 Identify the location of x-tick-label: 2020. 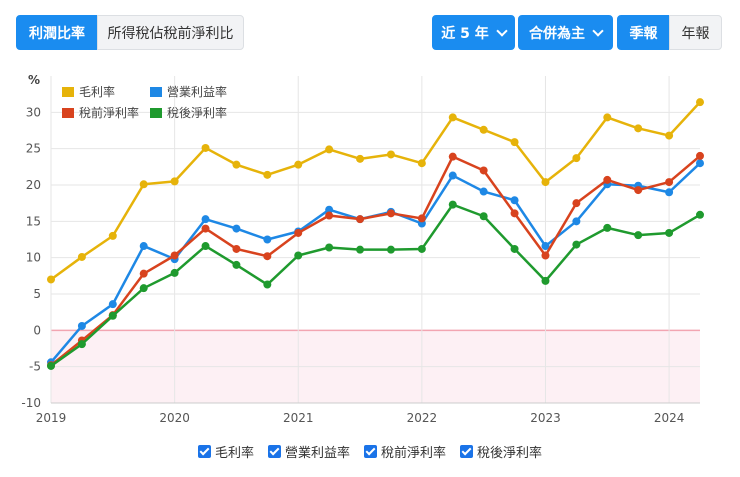
(174, 418).